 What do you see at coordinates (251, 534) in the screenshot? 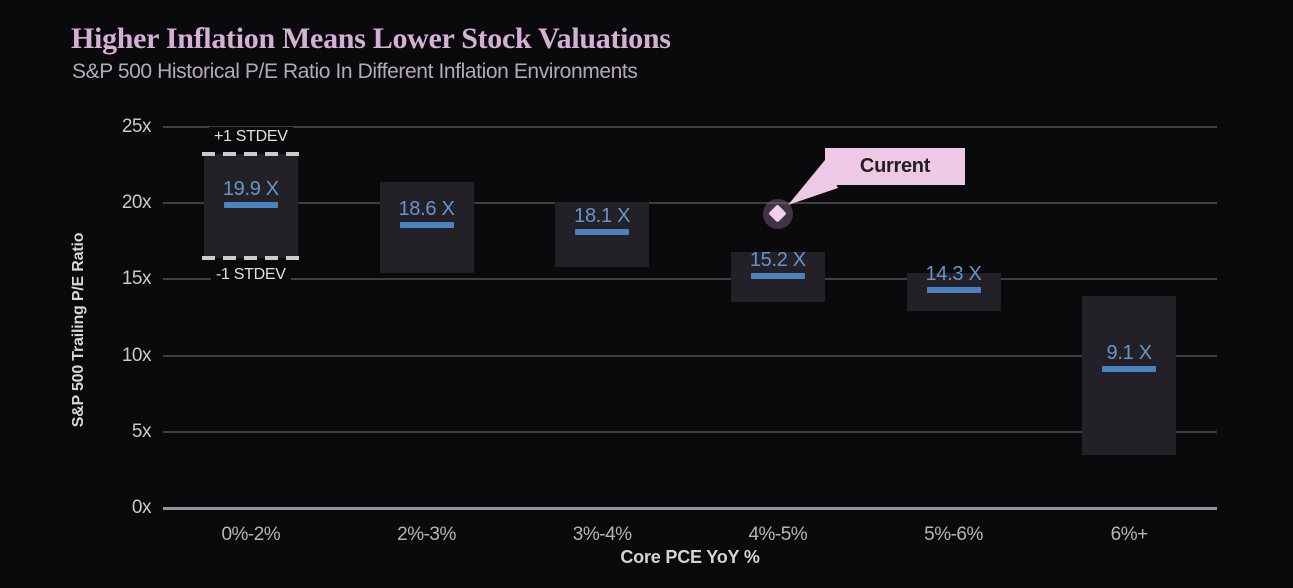
I see `x-tick-label: 0%-2%` at bounding box center [251, 534].